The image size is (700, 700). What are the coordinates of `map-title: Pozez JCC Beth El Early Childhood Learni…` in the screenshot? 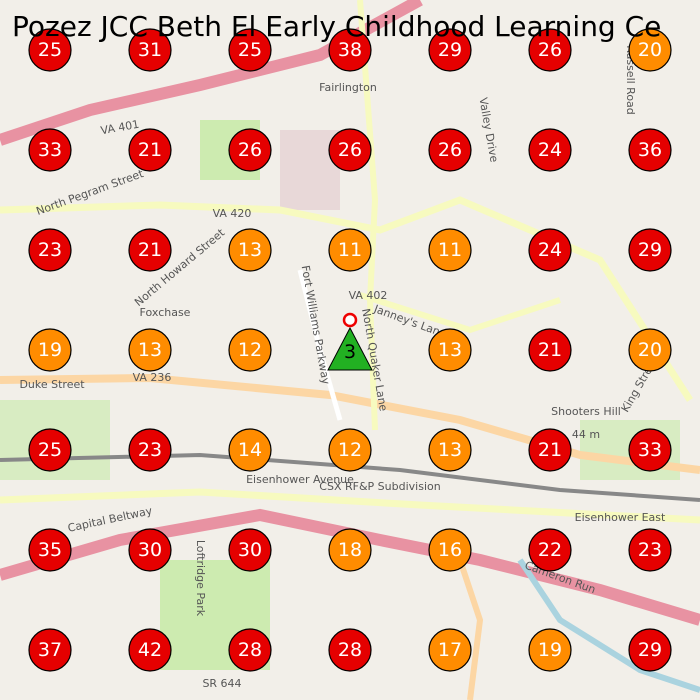 It's located at (336, 26).